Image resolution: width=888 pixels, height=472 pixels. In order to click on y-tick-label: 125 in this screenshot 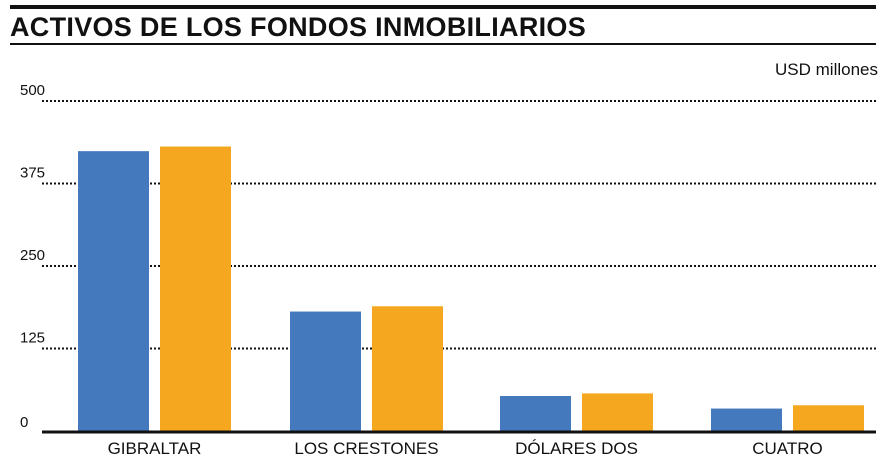, I will do `click(32, 338)`.